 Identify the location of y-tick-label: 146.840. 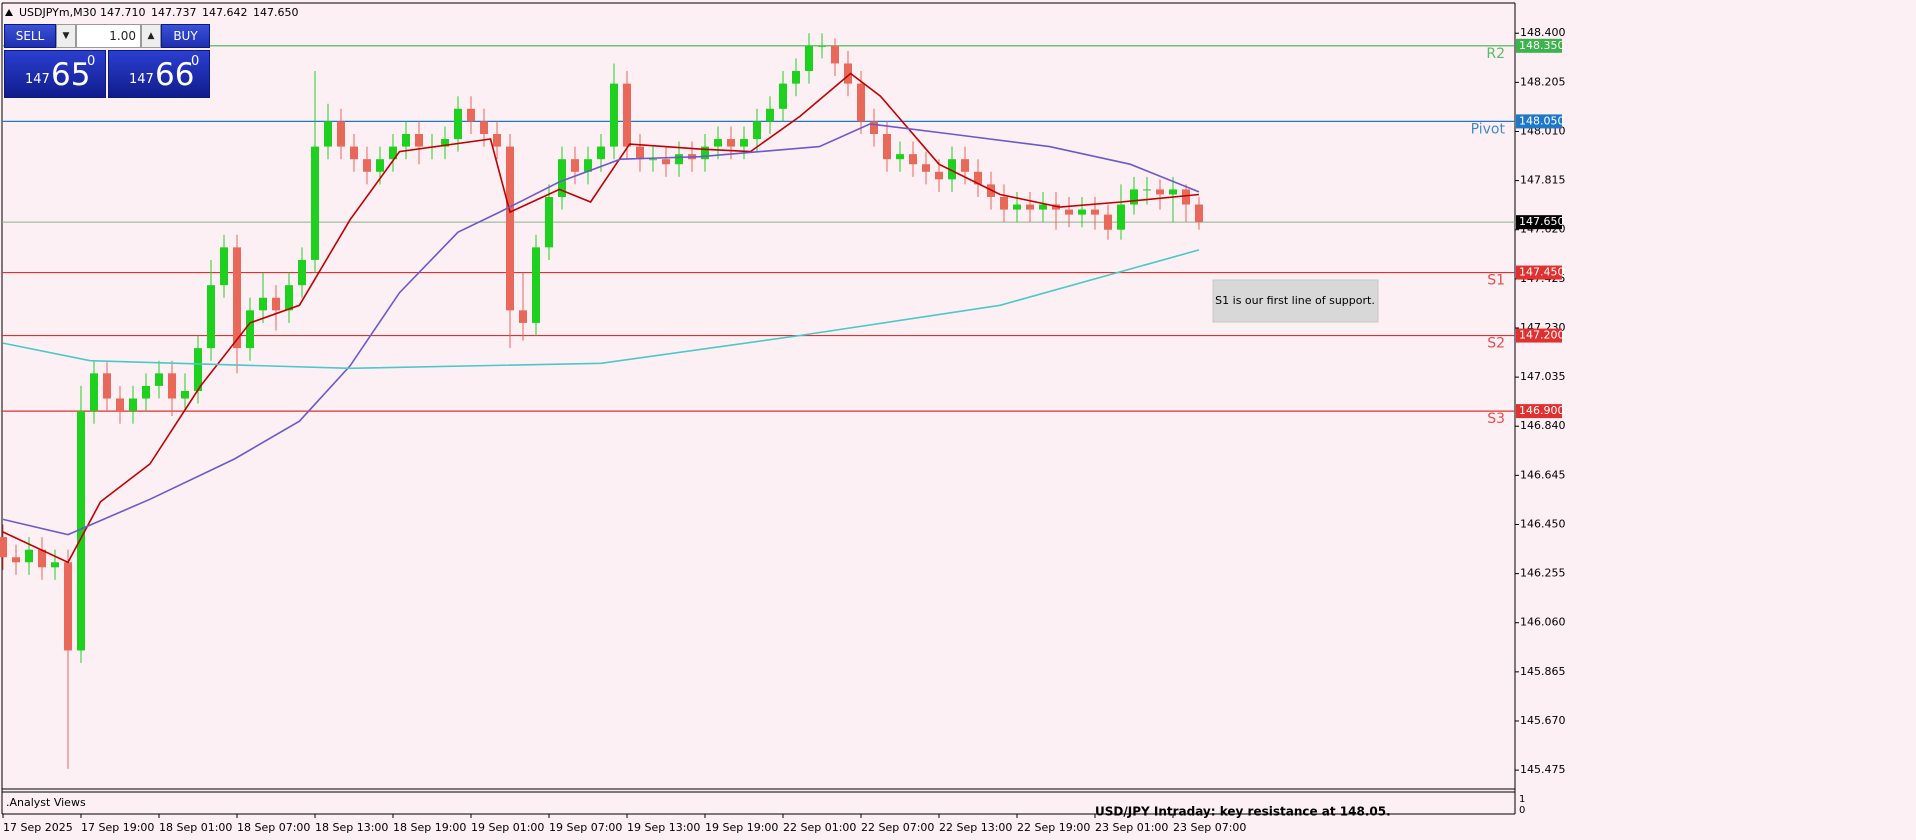
(1543, 425).